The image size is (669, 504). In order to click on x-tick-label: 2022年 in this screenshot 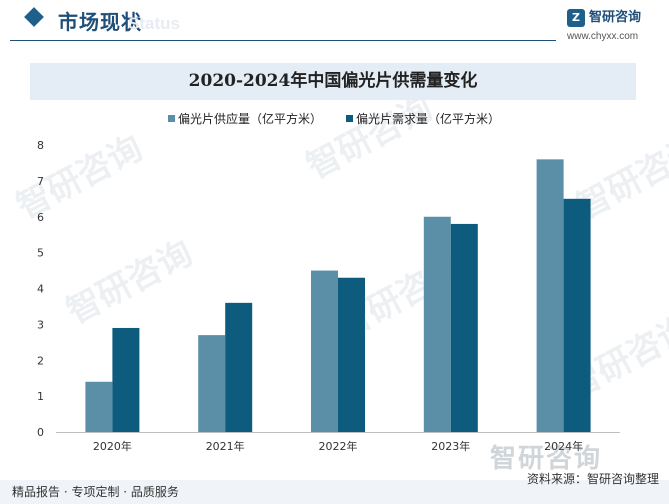, I will do `click(338, 446)`.